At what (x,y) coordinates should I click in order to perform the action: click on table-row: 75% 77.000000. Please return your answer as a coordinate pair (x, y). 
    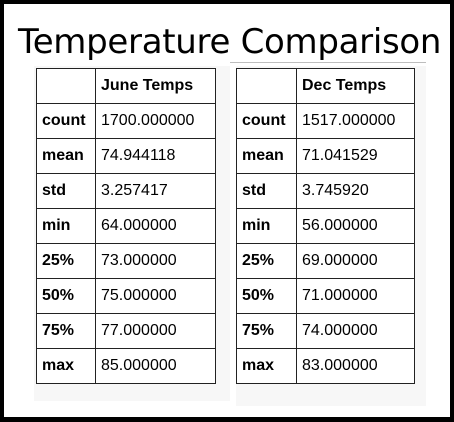
    Looking at the image, I should click on (126, 331).